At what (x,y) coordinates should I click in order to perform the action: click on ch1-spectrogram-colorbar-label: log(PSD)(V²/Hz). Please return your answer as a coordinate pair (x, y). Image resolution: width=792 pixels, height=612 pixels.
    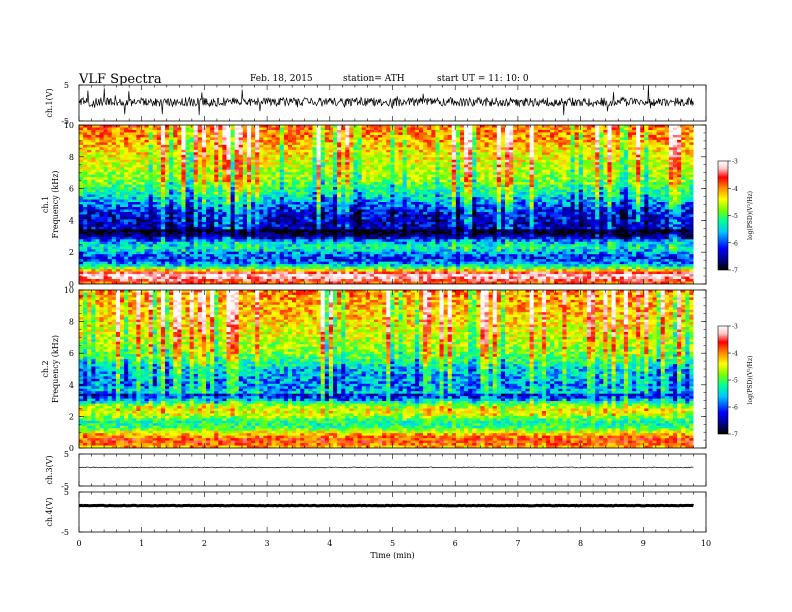
    Looking at the image, I should click on (750, 215).